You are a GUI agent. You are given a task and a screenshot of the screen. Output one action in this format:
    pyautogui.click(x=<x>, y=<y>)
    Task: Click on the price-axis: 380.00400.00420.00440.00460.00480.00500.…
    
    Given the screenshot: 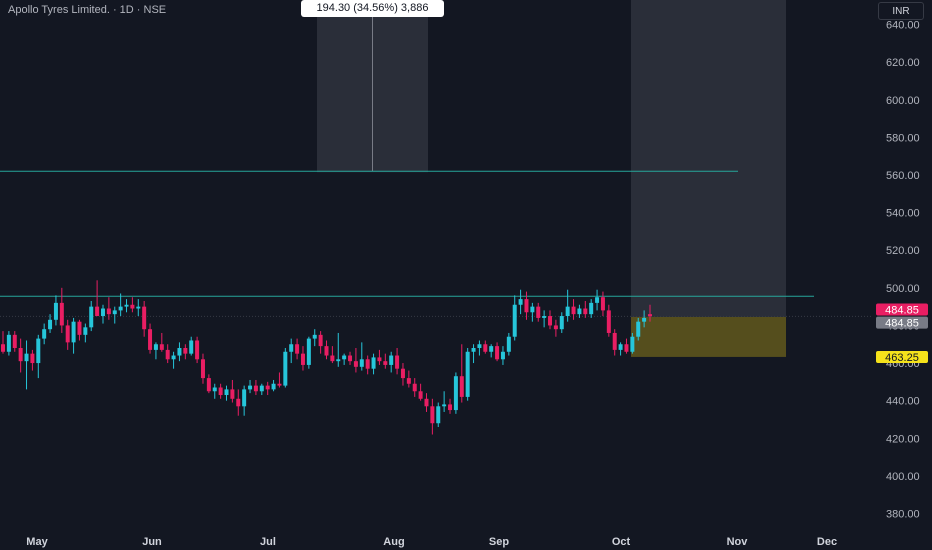 What is the action you would take?
    pyautogui.click(x=903, y=270)
    